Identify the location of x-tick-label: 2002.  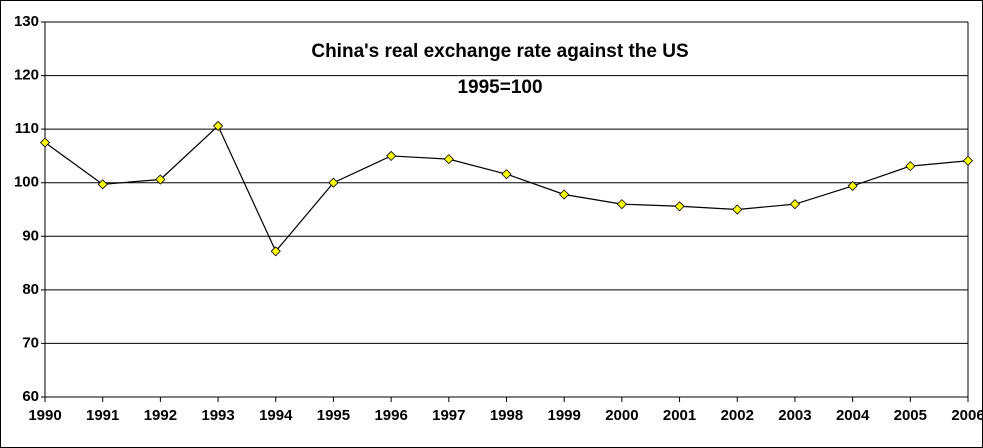
(737, 415).